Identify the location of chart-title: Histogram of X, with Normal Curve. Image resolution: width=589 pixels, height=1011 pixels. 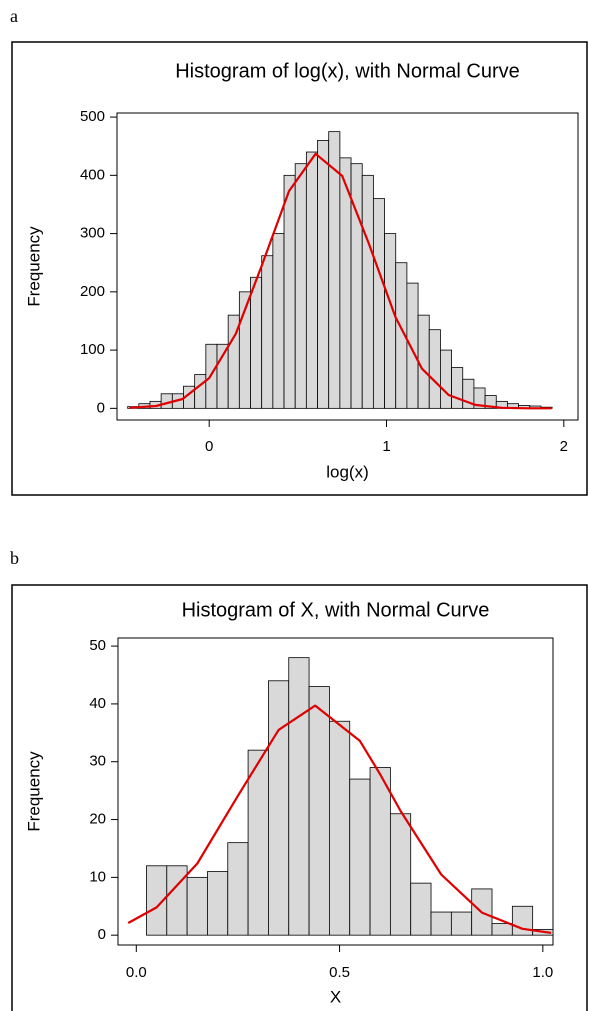
(336, 610).